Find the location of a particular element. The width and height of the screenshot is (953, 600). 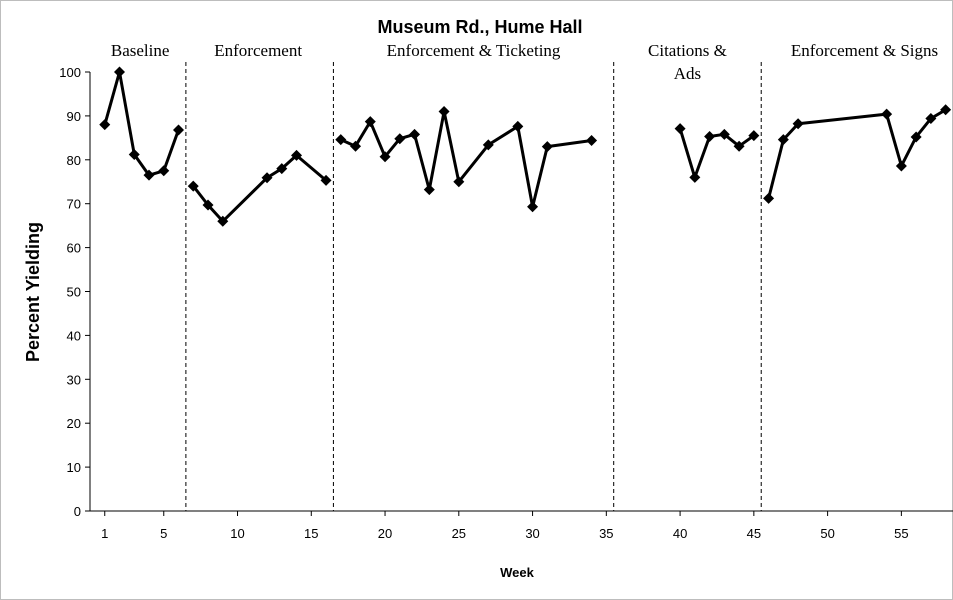

y-tick-label: 70 is located at coordinates (74, 204).